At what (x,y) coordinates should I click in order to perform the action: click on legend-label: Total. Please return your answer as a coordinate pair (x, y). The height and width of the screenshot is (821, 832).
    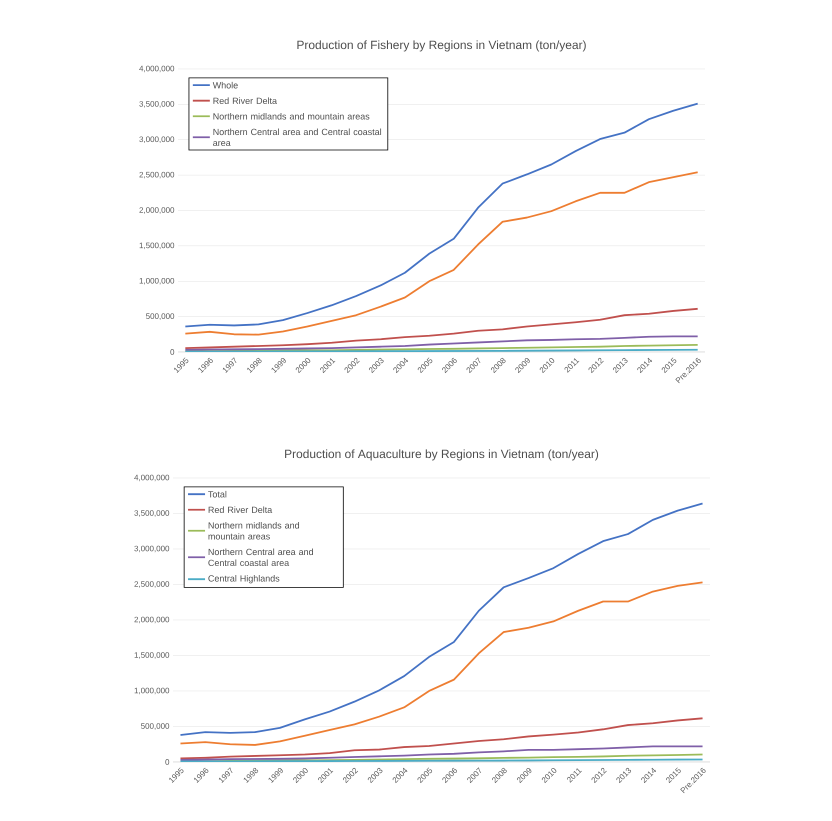
    Looking at the image, I should click on (217, 494).